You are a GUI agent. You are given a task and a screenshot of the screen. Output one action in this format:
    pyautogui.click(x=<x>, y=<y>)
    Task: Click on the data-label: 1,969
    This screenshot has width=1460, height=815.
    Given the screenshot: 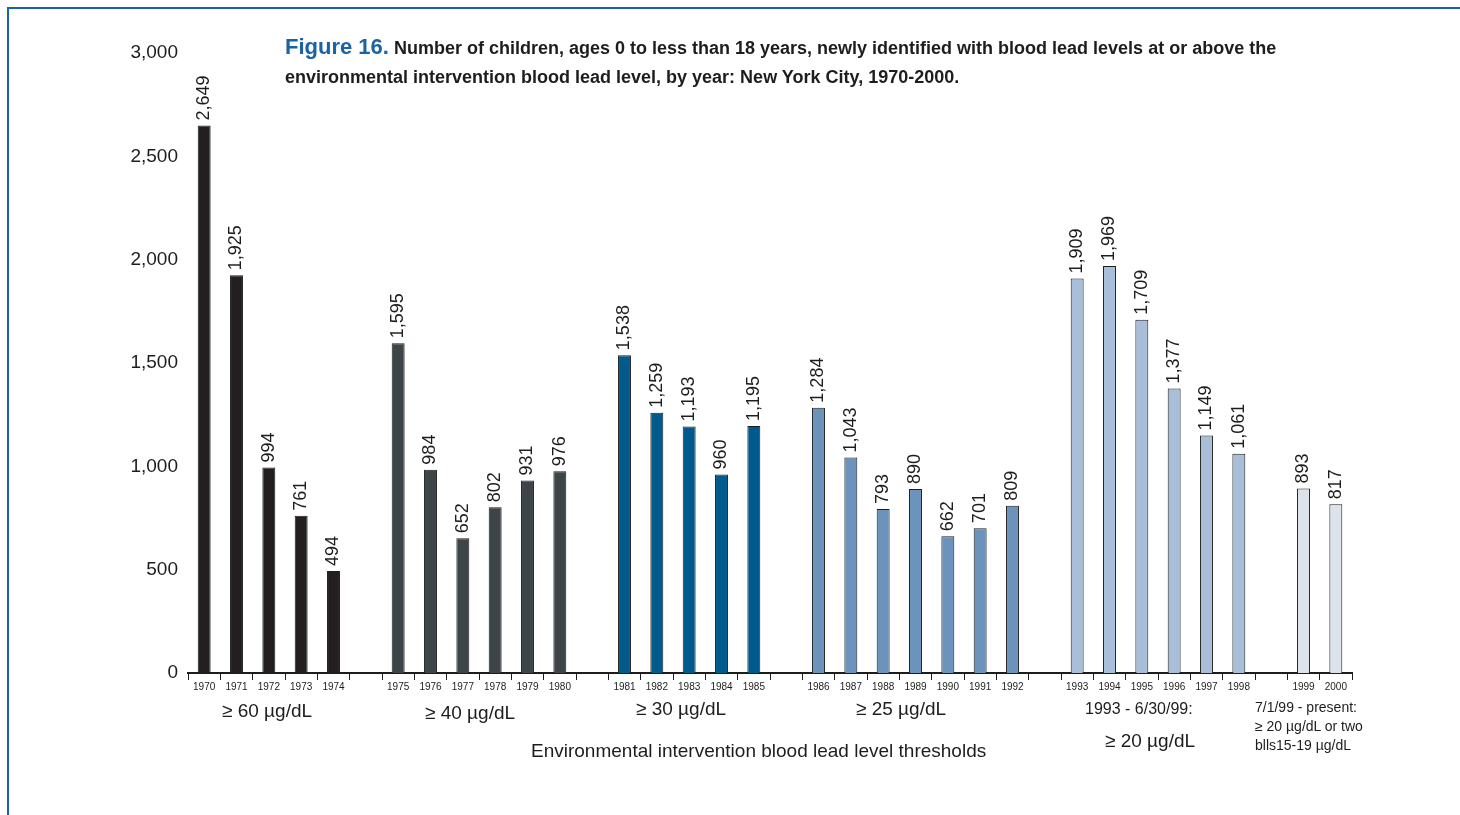 What is the action you would take?
    pyautogui.click(x=1108, y=239)
    